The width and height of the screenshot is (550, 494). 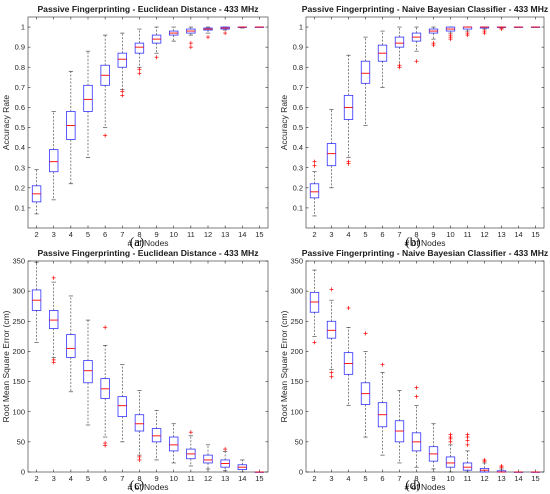 What do you see at coordinates (501, 478) in the screenshot?
I see `panel-4-xtick-label: 13` at bounding box center [501, 478].